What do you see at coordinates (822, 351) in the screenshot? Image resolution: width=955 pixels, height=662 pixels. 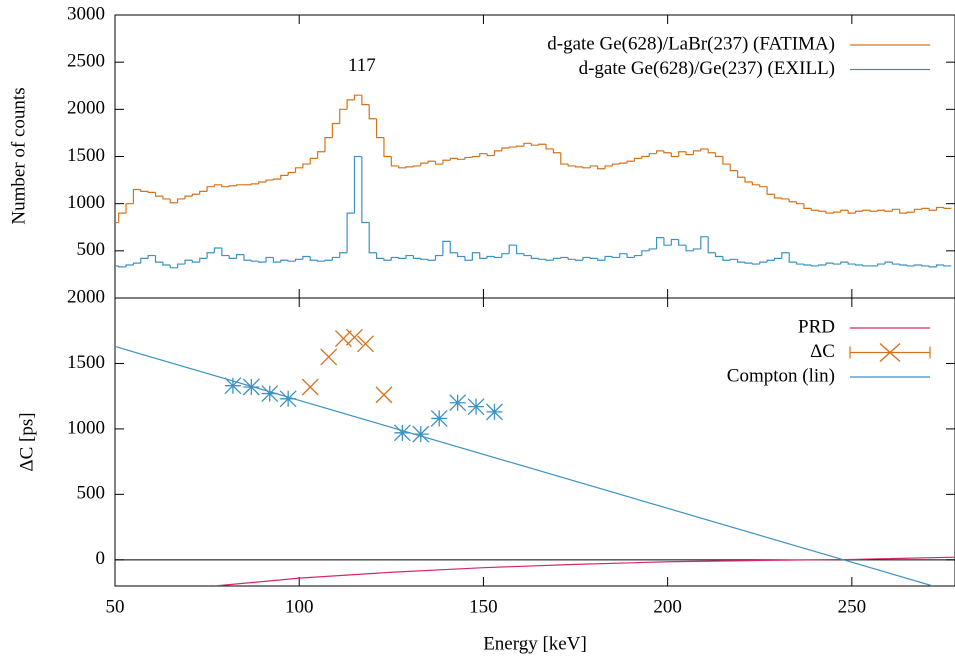 I see `legend-label: ΔC` at bounding box center [822, 351].